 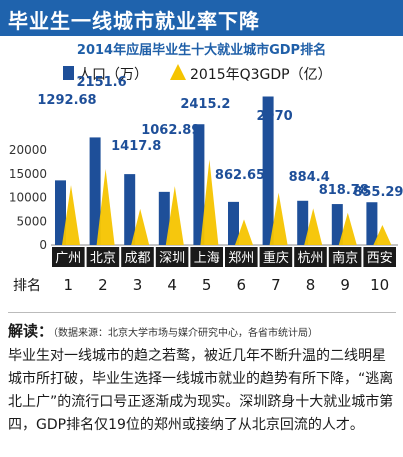 What do you see at coordinates (378, 192) in the screenshot?
I see `population-data-label: 855.29` at bounding box center [378, 192].